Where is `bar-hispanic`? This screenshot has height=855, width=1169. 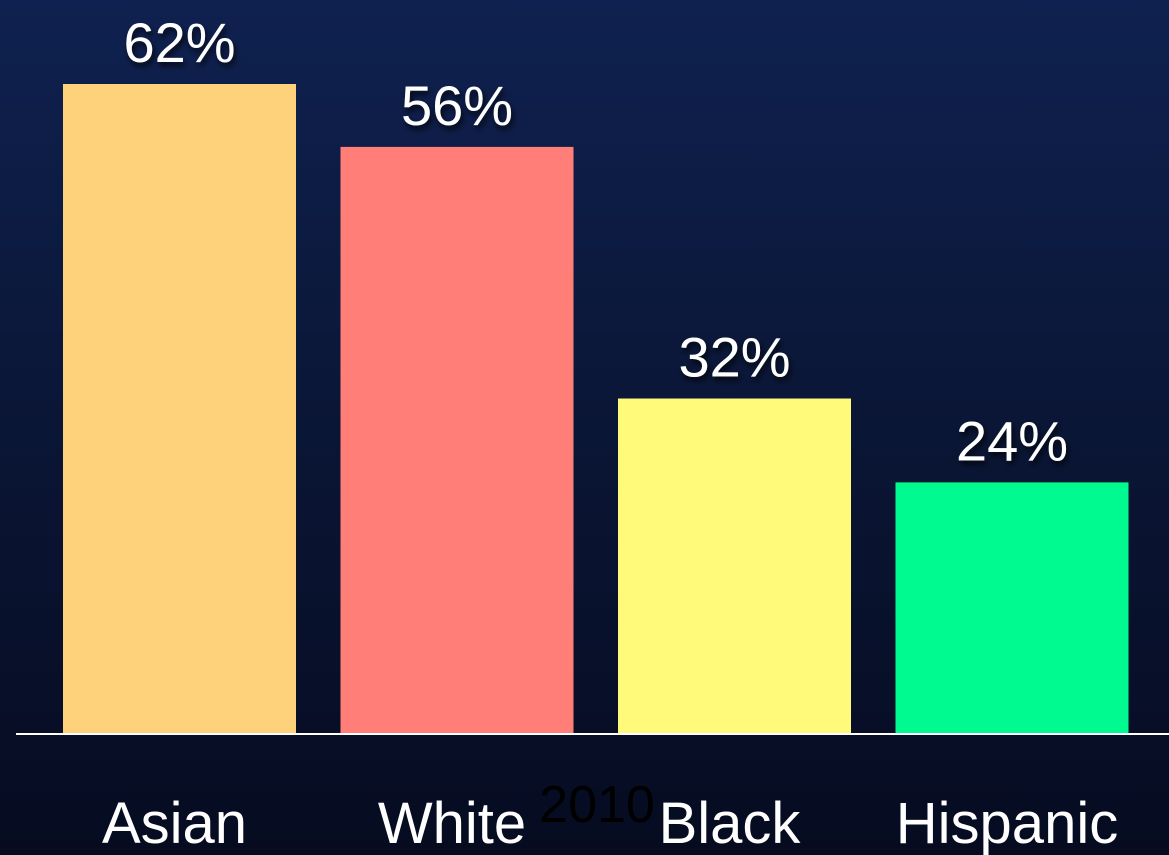 bar-hispanic is located at coordinates (1012, 608).